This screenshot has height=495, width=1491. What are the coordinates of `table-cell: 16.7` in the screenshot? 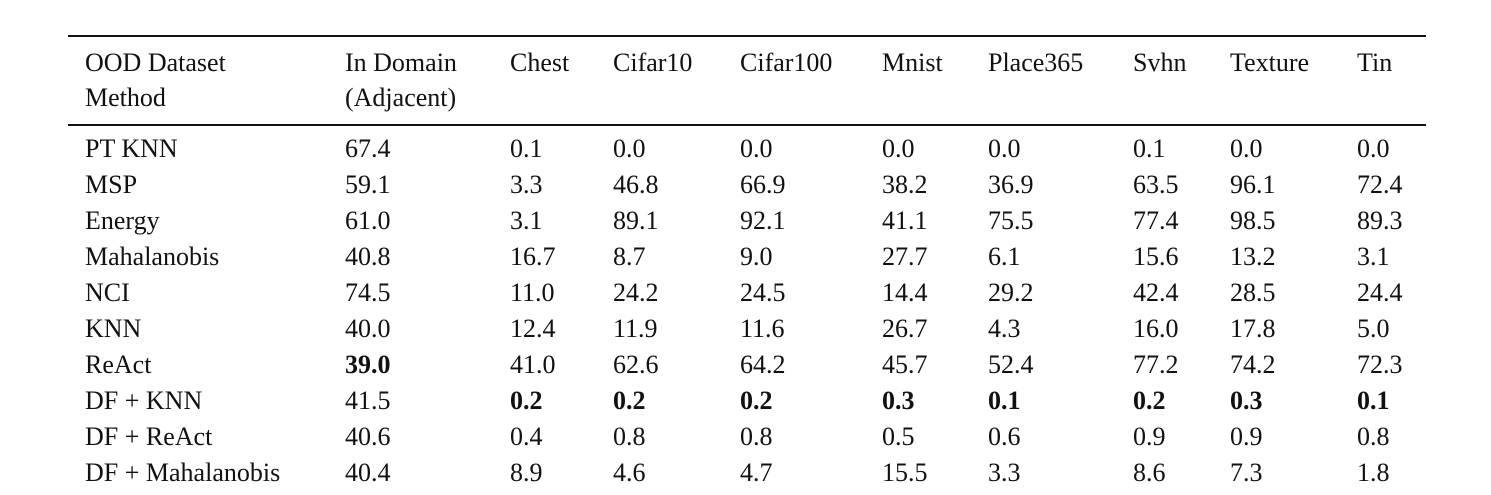 It's located at (533, 256).